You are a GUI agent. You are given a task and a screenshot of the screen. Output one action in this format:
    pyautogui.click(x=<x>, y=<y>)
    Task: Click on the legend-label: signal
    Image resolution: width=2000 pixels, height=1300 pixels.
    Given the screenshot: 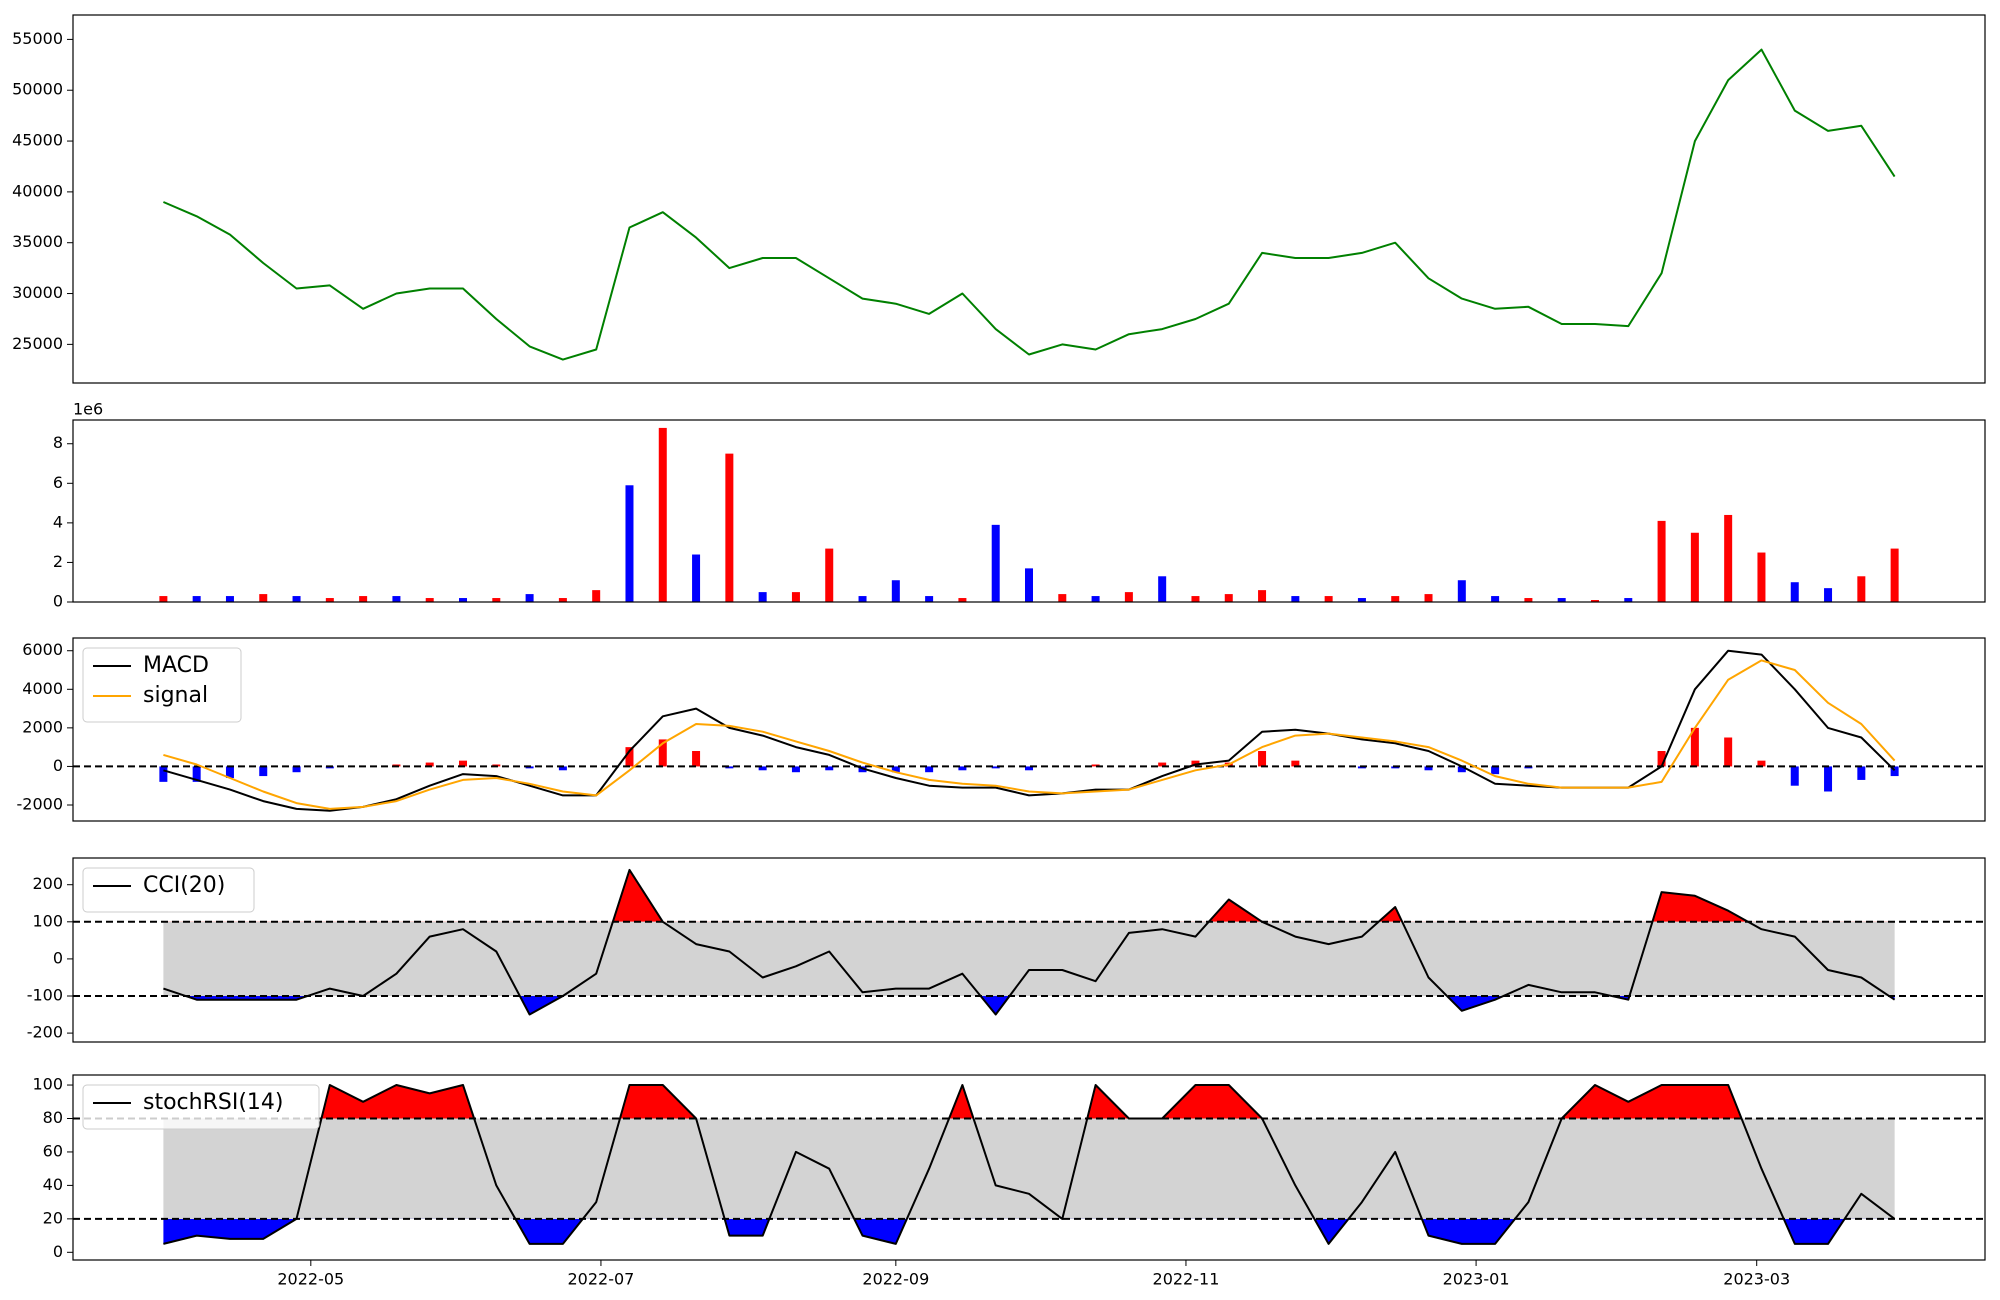 What is the action you would take?
    pyautogui.click(x=175, y=695)
    